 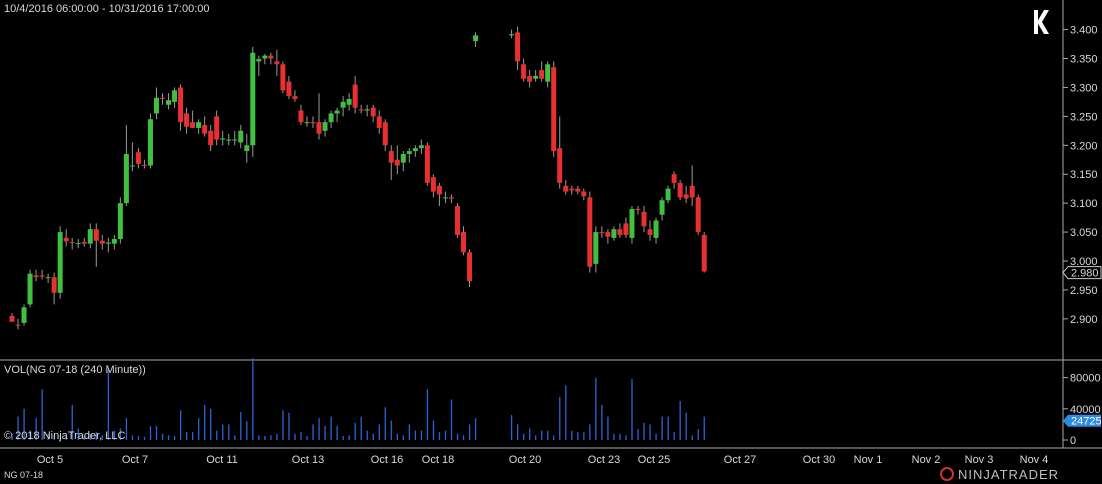 What do you see at coordinates (1086, 422) in the screenshot?
I see `last-volume-label: 24725` at bounding box center [1086, 422].